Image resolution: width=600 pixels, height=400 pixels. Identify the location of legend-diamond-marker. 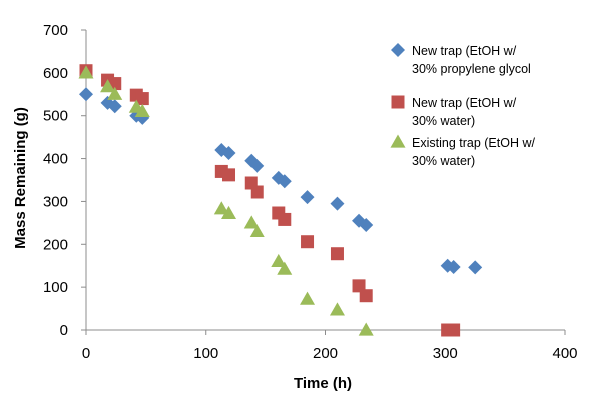
(398, 50).